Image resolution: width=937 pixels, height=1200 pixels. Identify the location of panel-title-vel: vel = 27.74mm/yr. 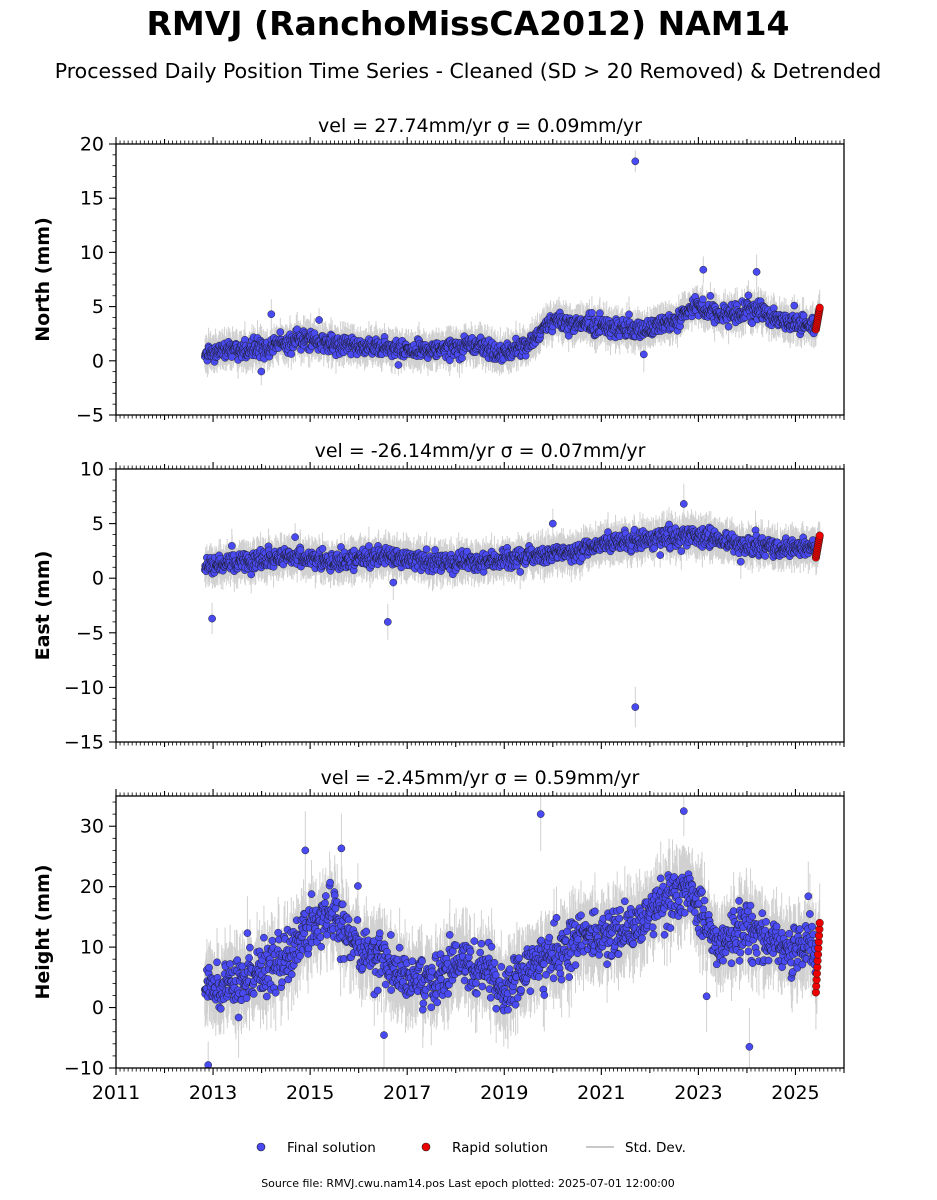
(407, 126).